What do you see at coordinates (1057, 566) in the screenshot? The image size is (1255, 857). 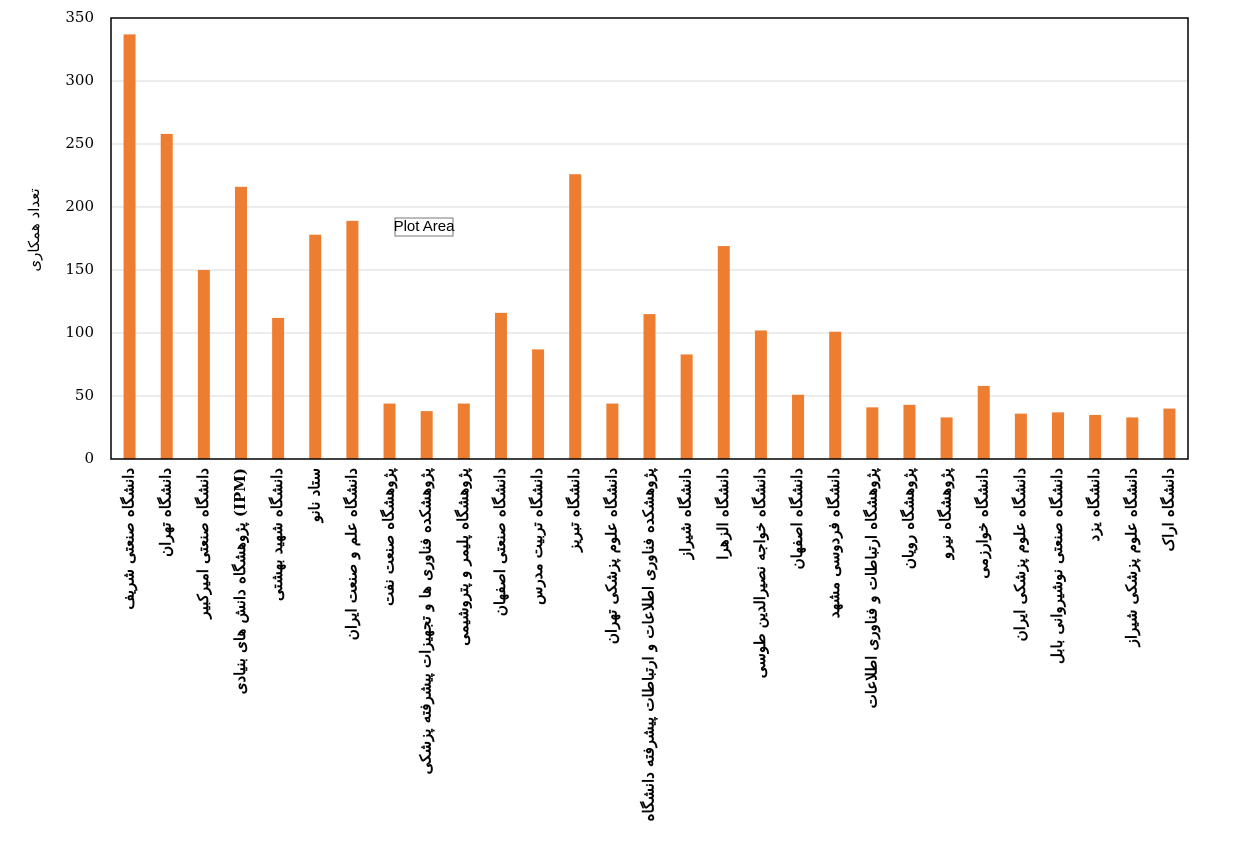 I see `x-tick-label: دانشگاه صنعتی نوشیروانی بابل` at bounding box center [1057, 566].